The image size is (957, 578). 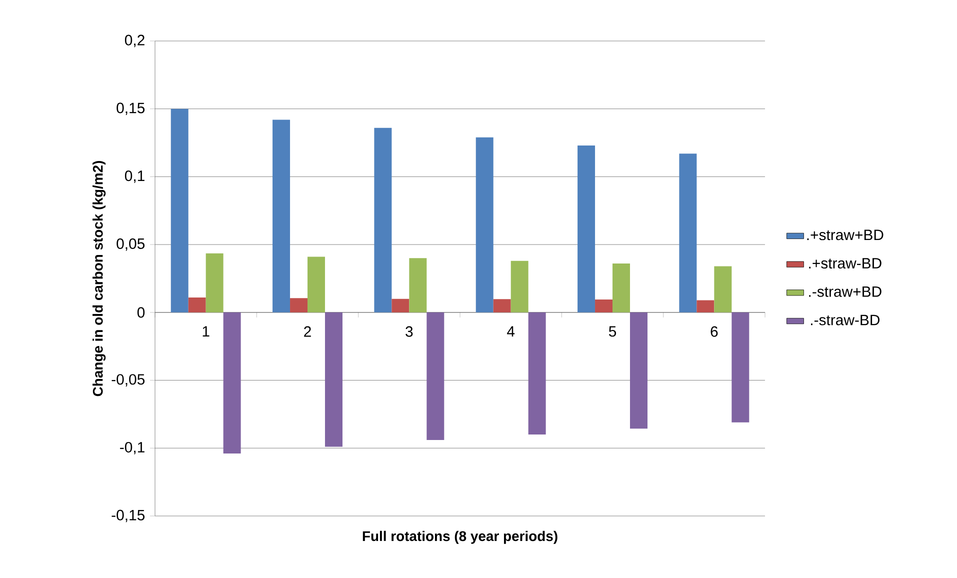 What do you see at coordinates (845, 235) in the screenshot?
I see `legend-label: .+straw+BD` at bounding box center [845, 235].